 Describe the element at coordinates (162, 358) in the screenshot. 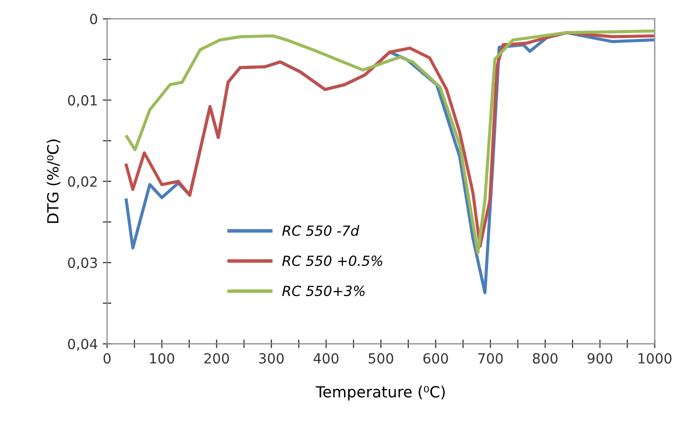

I see `x-tick-label: 100` at that location.